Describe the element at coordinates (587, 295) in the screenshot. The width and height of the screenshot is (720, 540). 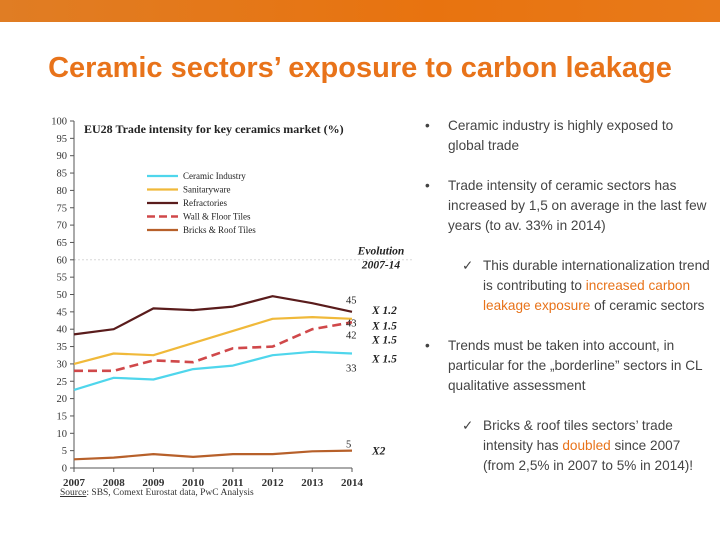
I see `highlight-text: increased carbon leakage exposure` at that location.